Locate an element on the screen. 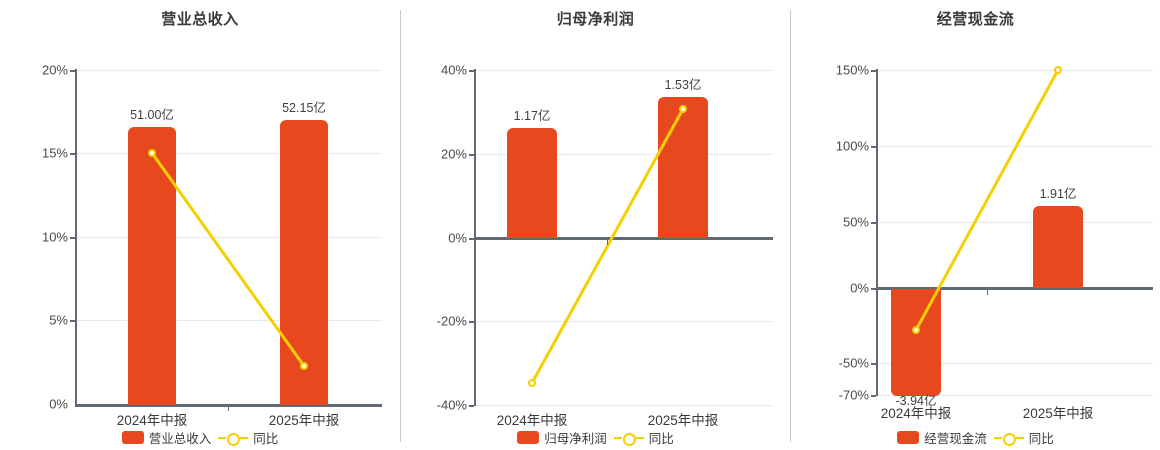 This screenshot has width=1160, height=450. chart-title-net-profit: 归母净利润 is located at coordinates (595, 19).